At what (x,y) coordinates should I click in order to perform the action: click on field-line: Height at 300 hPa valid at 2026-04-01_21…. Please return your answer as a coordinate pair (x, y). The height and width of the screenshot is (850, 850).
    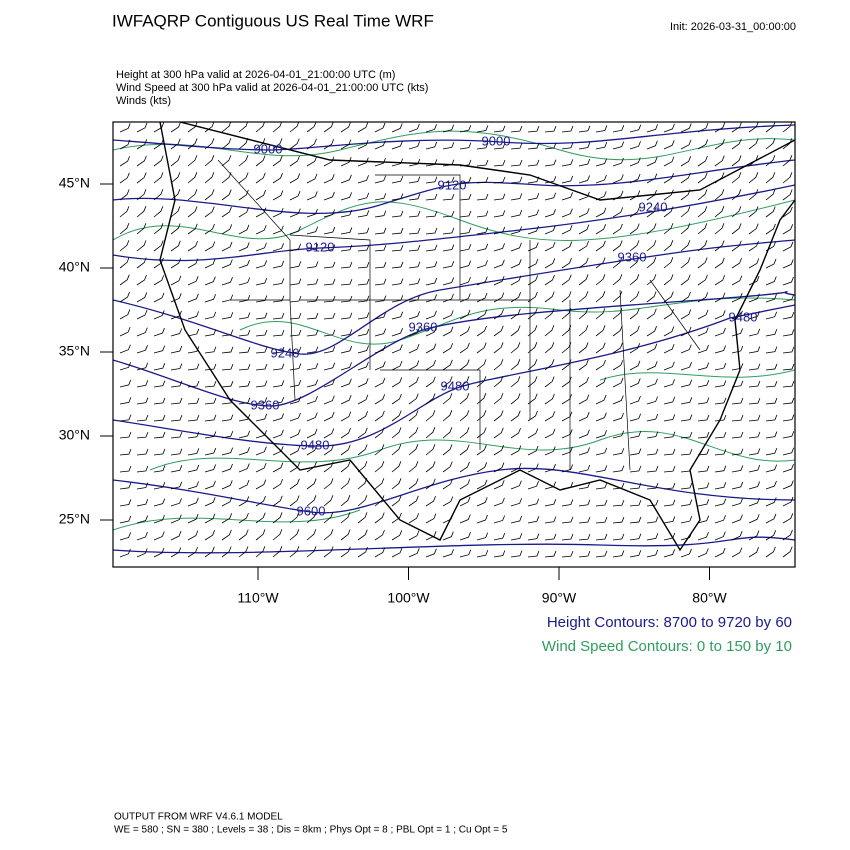
    Looking at the image, I should click on (255, 75).